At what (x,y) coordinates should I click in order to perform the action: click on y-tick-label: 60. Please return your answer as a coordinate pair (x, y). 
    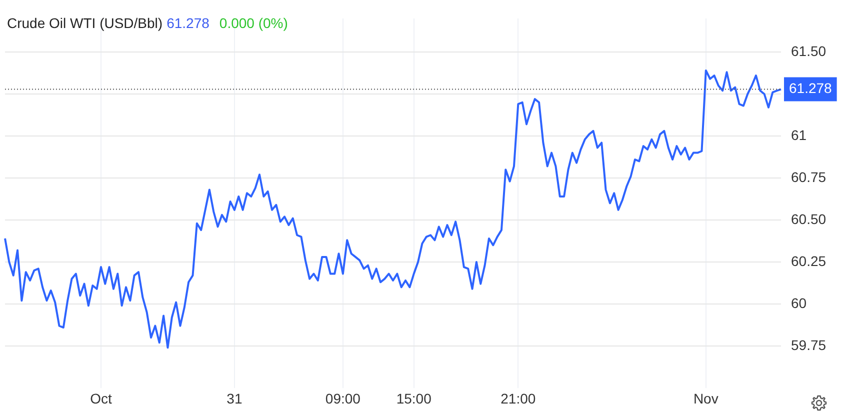
    Looking at the image, I should click on (799, 302).